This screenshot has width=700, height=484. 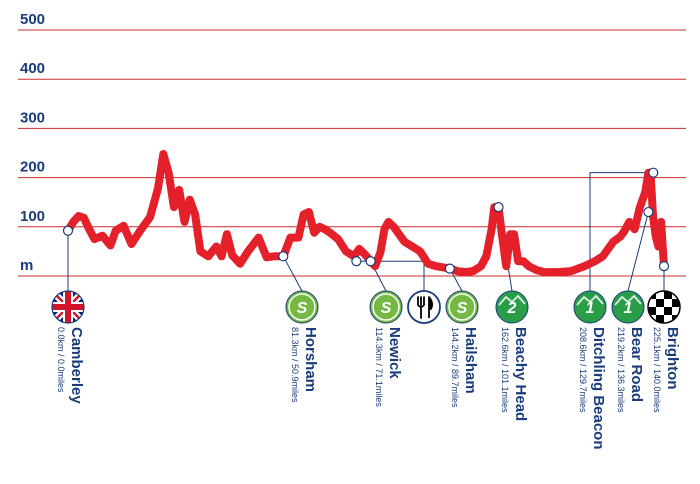 I want to click on waypoint-distance-brighton: 225.1km / 140.0miles, so click(x=657, y=370).